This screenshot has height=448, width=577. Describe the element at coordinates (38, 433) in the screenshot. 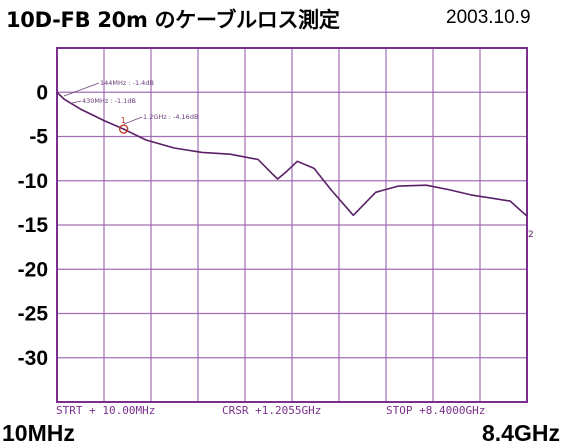

I see `x-start-label: 10MHz` at that location.